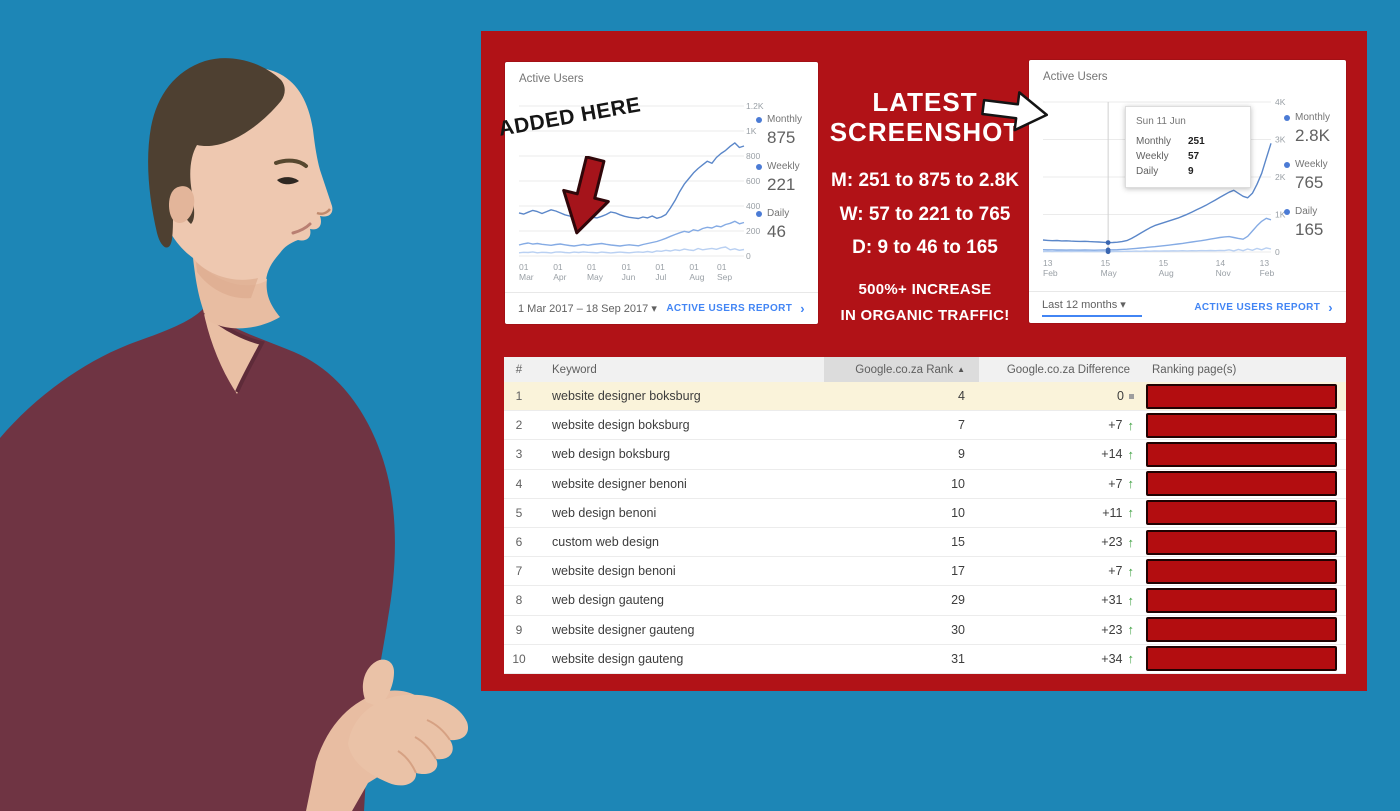 This screenshot has width=1400, height=811. Describe the element at coordinates (232, 351) in the screenshot. I see `person-chest` at that location.